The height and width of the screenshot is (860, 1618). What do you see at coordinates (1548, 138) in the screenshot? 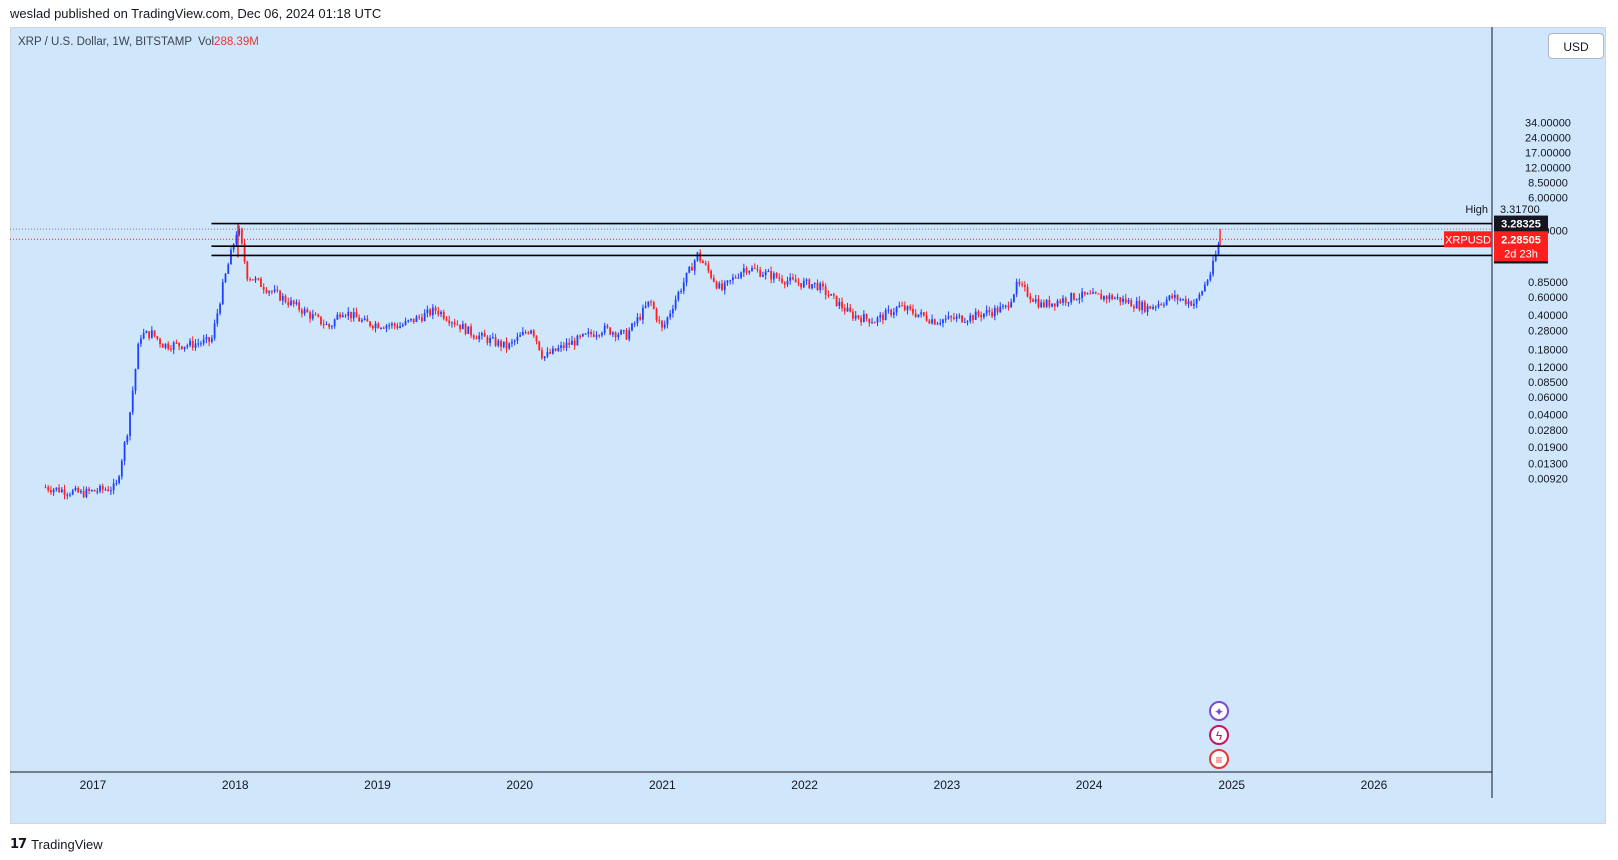
I see `y-tick-label: 24.00000` at bounding box center [1548, 138].